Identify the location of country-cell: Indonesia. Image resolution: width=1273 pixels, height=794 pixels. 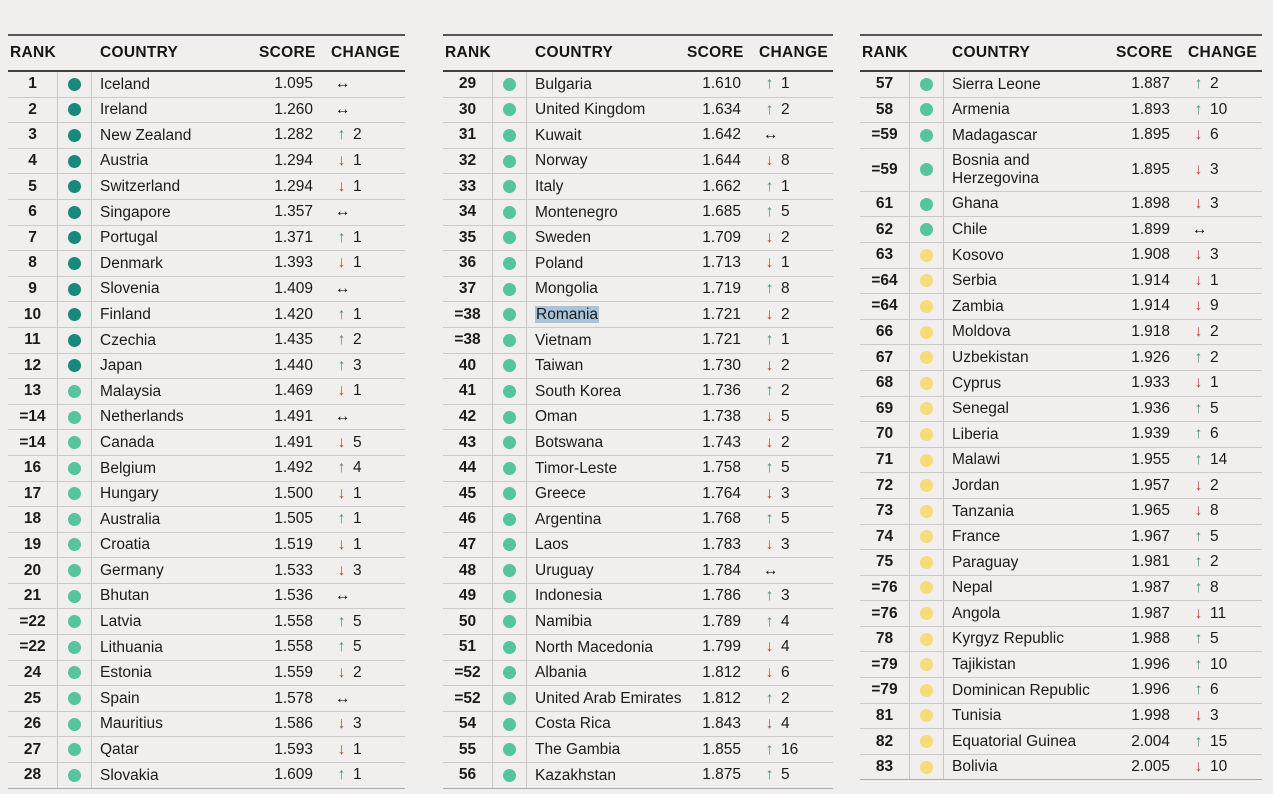
(607, 596).